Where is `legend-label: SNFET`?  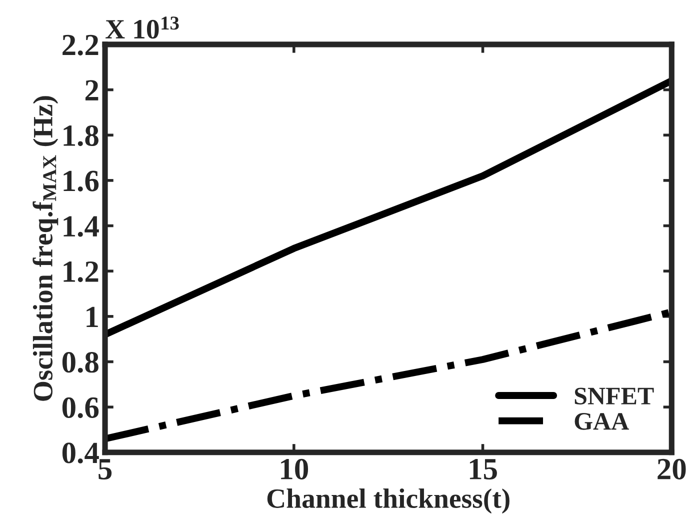
legend-label: SNFET is located at coordinates (614, 396).